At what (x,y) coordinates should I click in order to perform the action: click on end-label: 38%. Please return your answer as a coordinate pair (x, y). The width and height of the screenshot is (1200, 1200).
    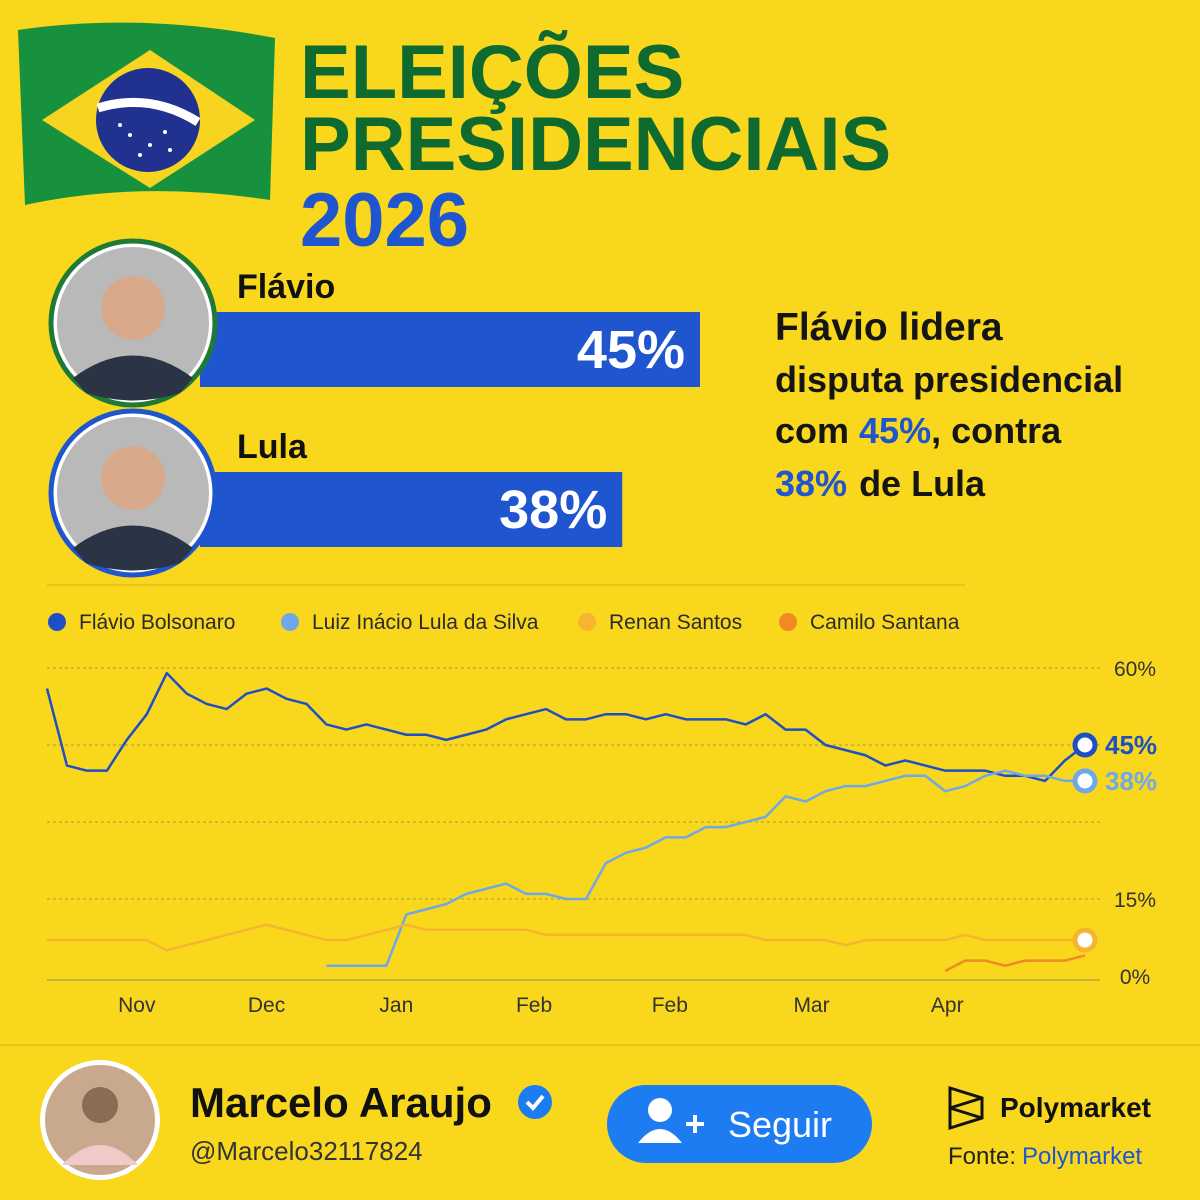
    Looking at the image, I should click on (1131, 781).